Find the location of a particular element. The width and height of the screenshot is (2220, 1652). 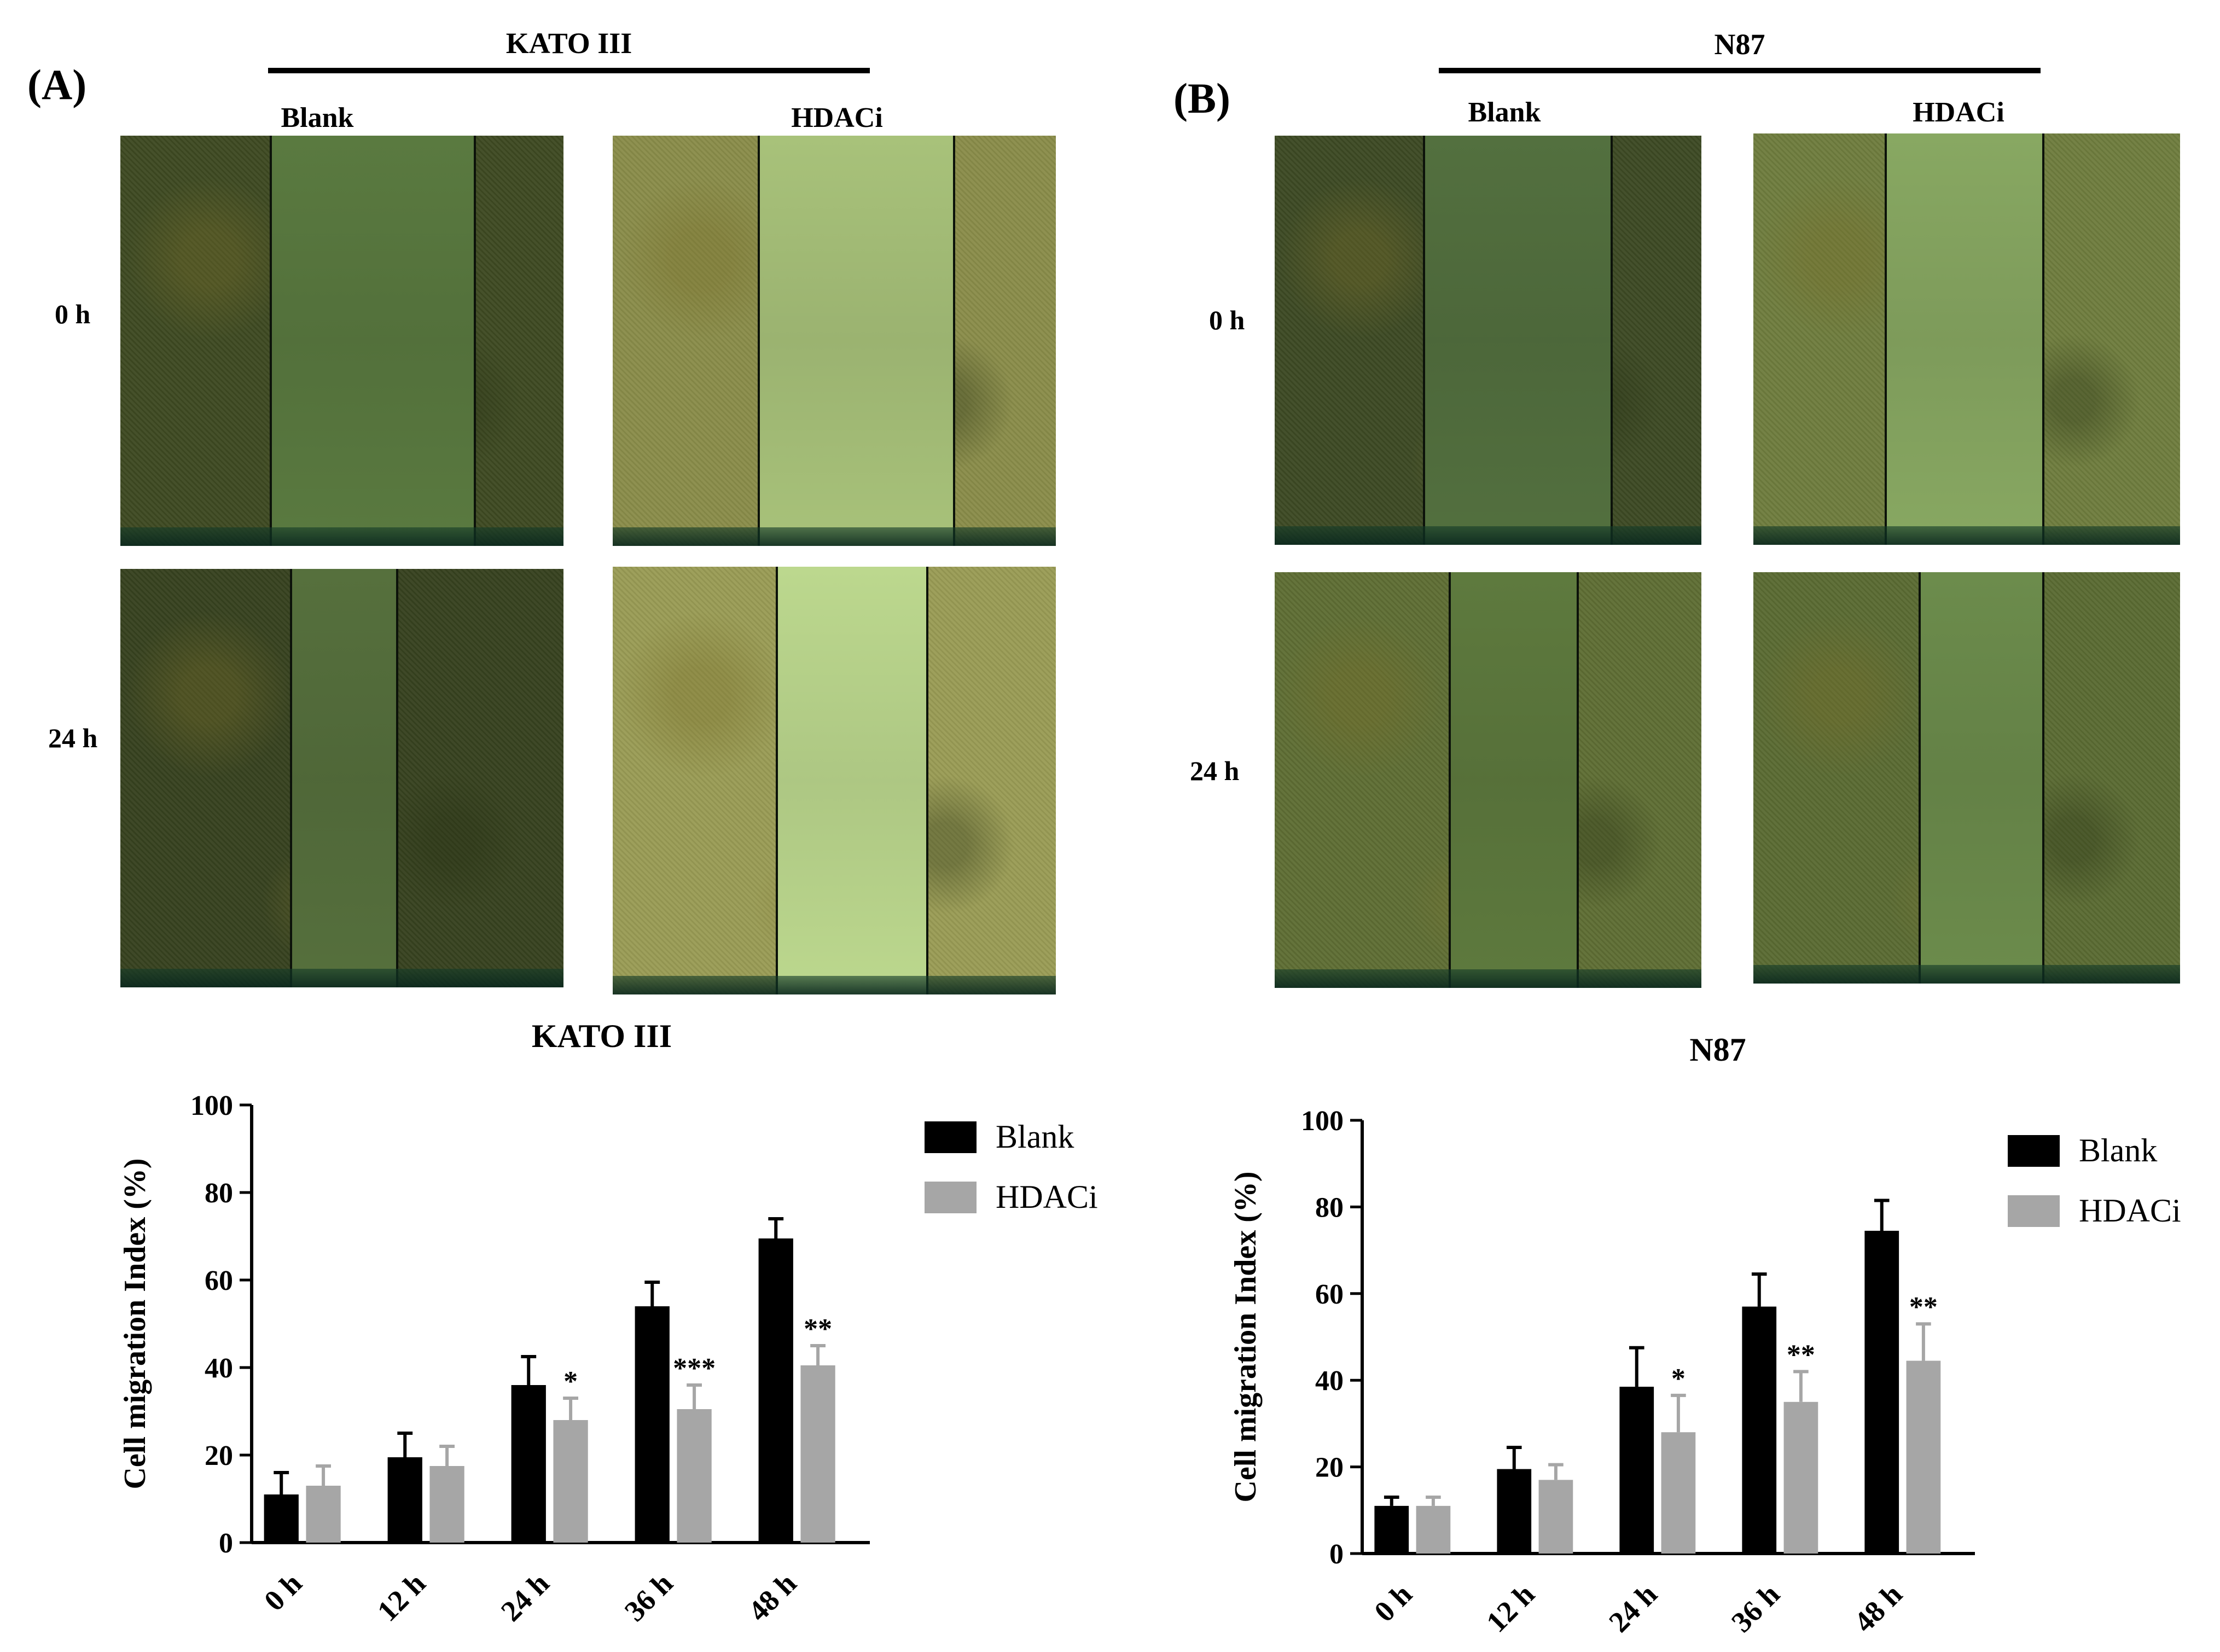

panel-a-col-label-hdaci: HDACi is located at coordinates (837, 118).